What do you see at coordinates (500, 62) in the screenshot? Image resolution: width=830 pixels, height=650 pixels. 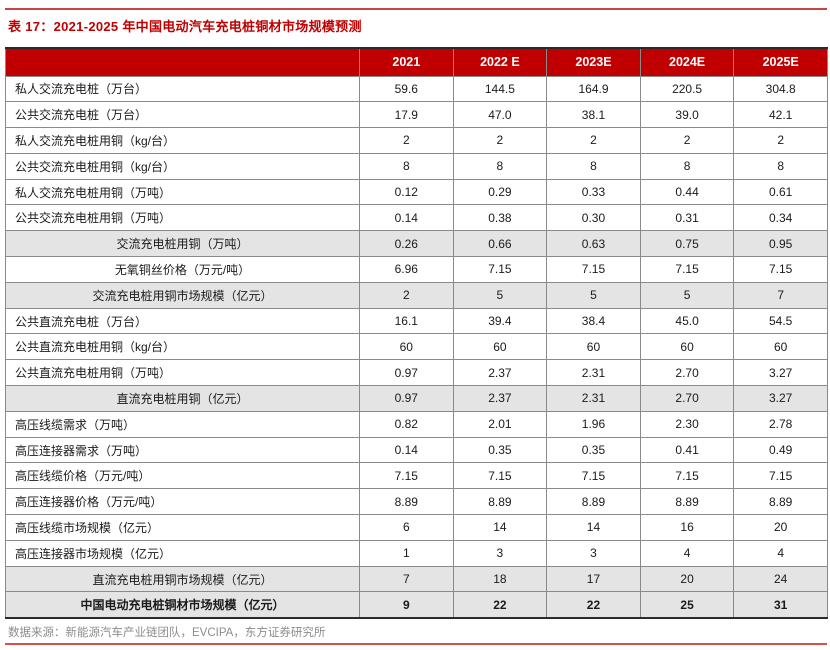 I see `year-column-header: 2022 E` at bounding box center [500, 62].